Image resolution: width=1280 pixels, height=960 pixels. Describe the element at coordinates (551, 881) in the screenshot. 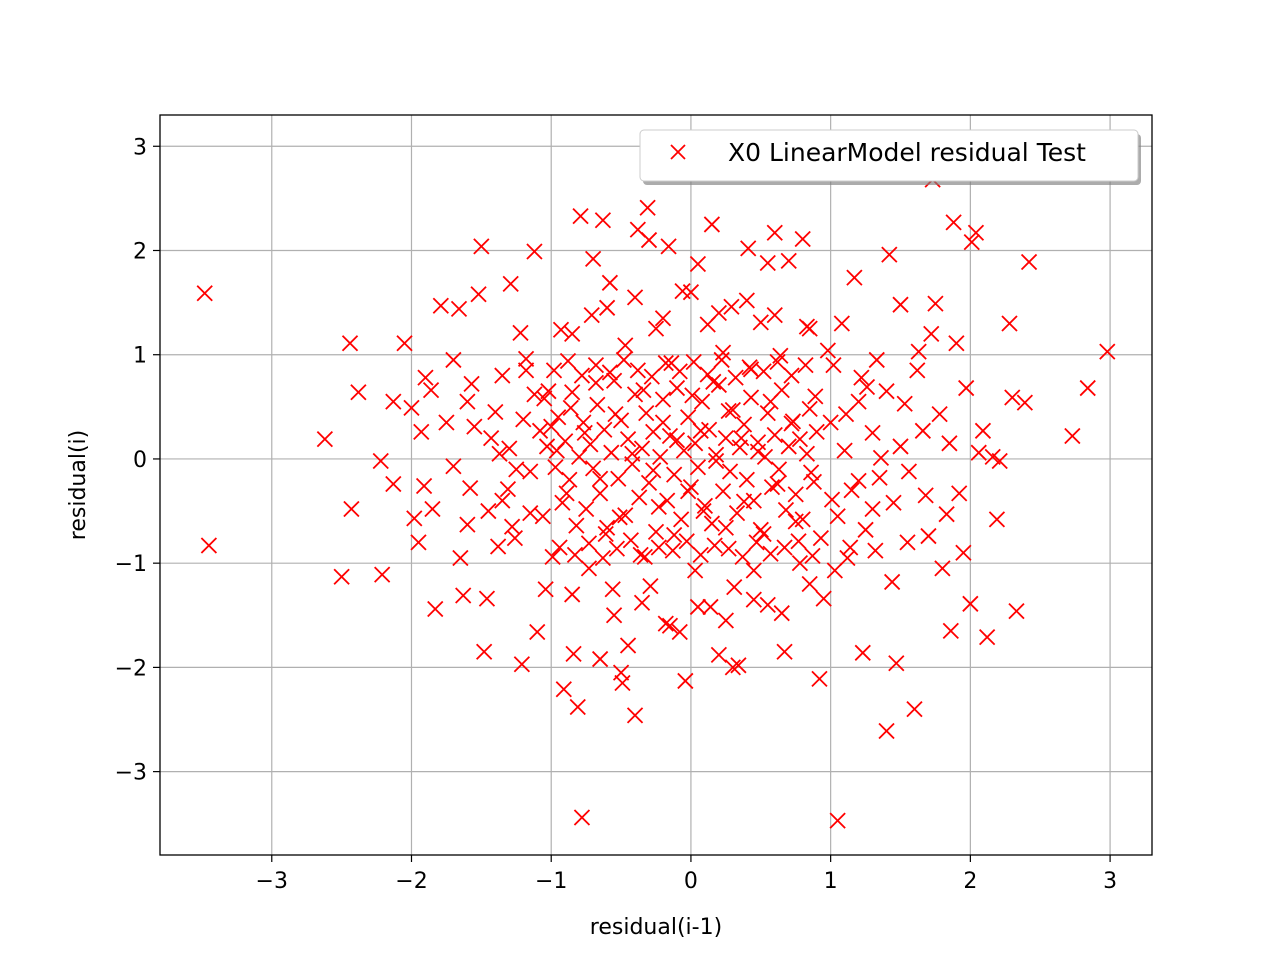

I see `x-tick-label: −1` at that location.